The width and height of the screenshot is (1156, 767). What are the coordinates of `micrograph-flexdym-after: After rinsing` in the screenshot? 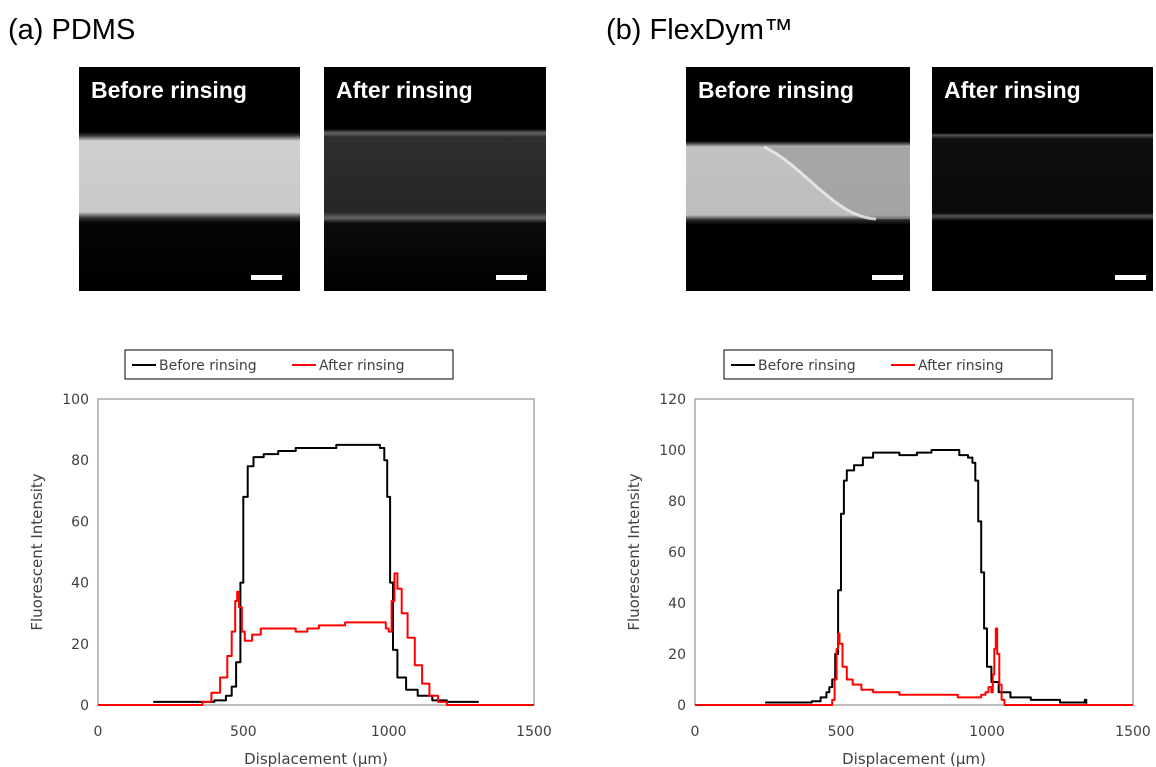 It's located at (1042, 179).